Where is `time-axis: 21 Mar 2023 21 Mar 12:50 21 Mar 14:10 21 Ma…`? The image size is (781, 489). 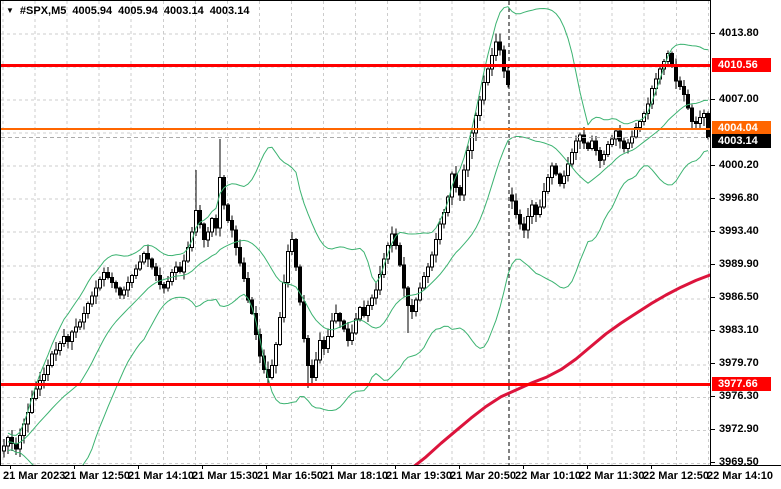
time-axis: 21 Mar 2023 21 Mar 12:50 21 Mar 14:10 21 Ma… is located at coordinates (390, 477).